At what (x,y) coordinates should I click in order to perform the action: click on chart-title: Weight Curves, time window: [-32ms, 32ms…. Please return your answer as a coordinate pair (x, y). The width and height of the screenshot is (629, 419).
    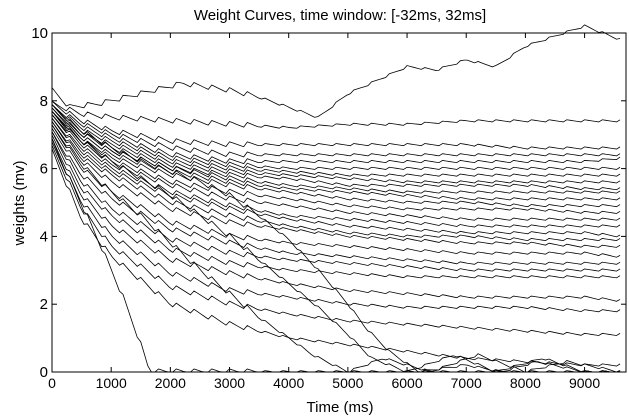
    Looking at the image, I should click on (340, 15).